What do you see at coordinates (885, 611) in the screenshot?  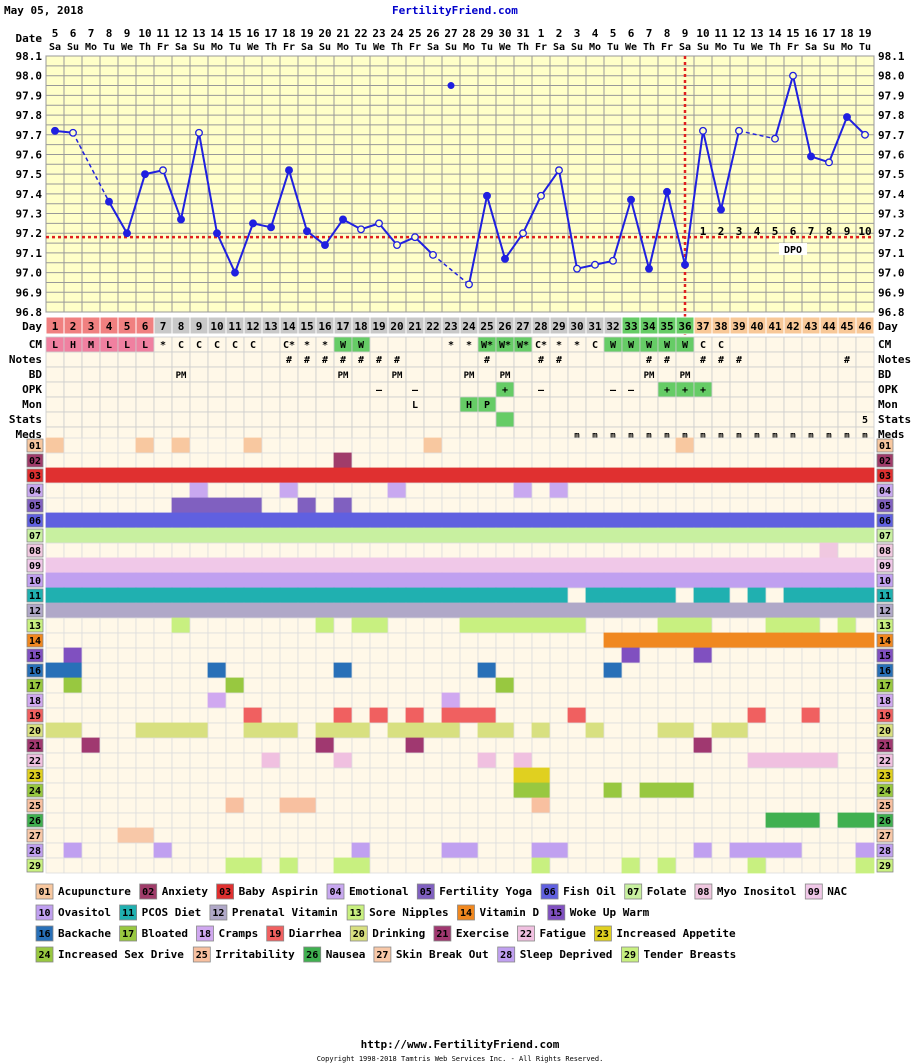 I see `condition-number-right: 12` at bounding box center [885, 611].